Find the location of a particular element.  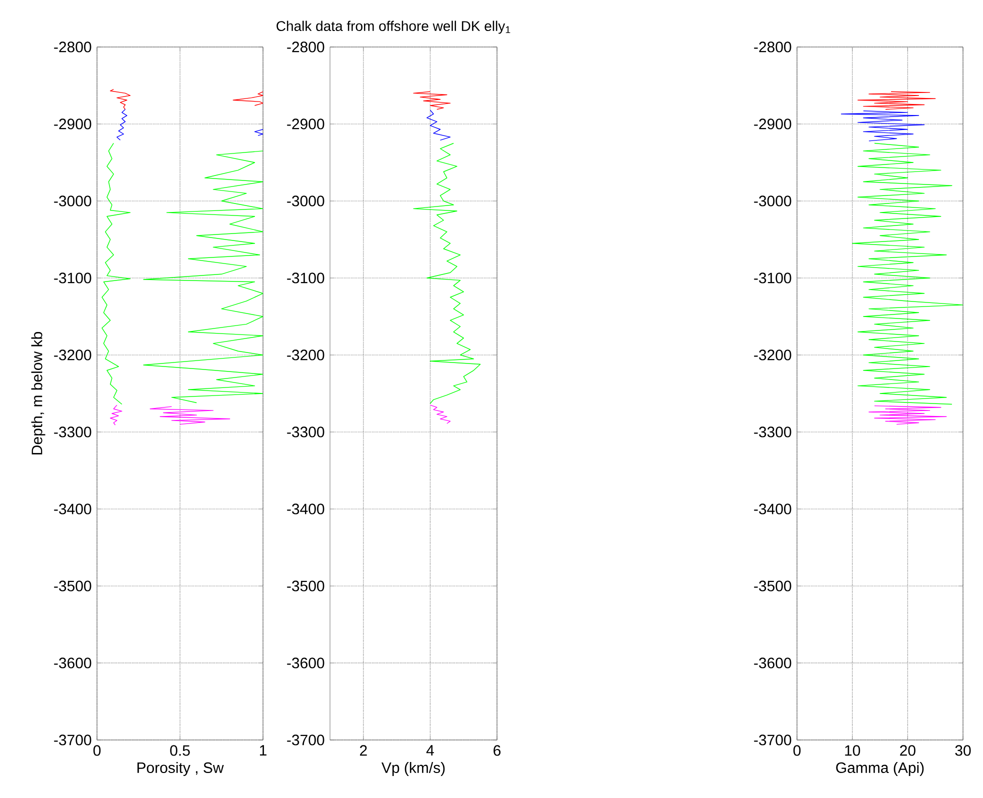

x-axis-title: Vp (km/s) is located at coordinates (413, 769).